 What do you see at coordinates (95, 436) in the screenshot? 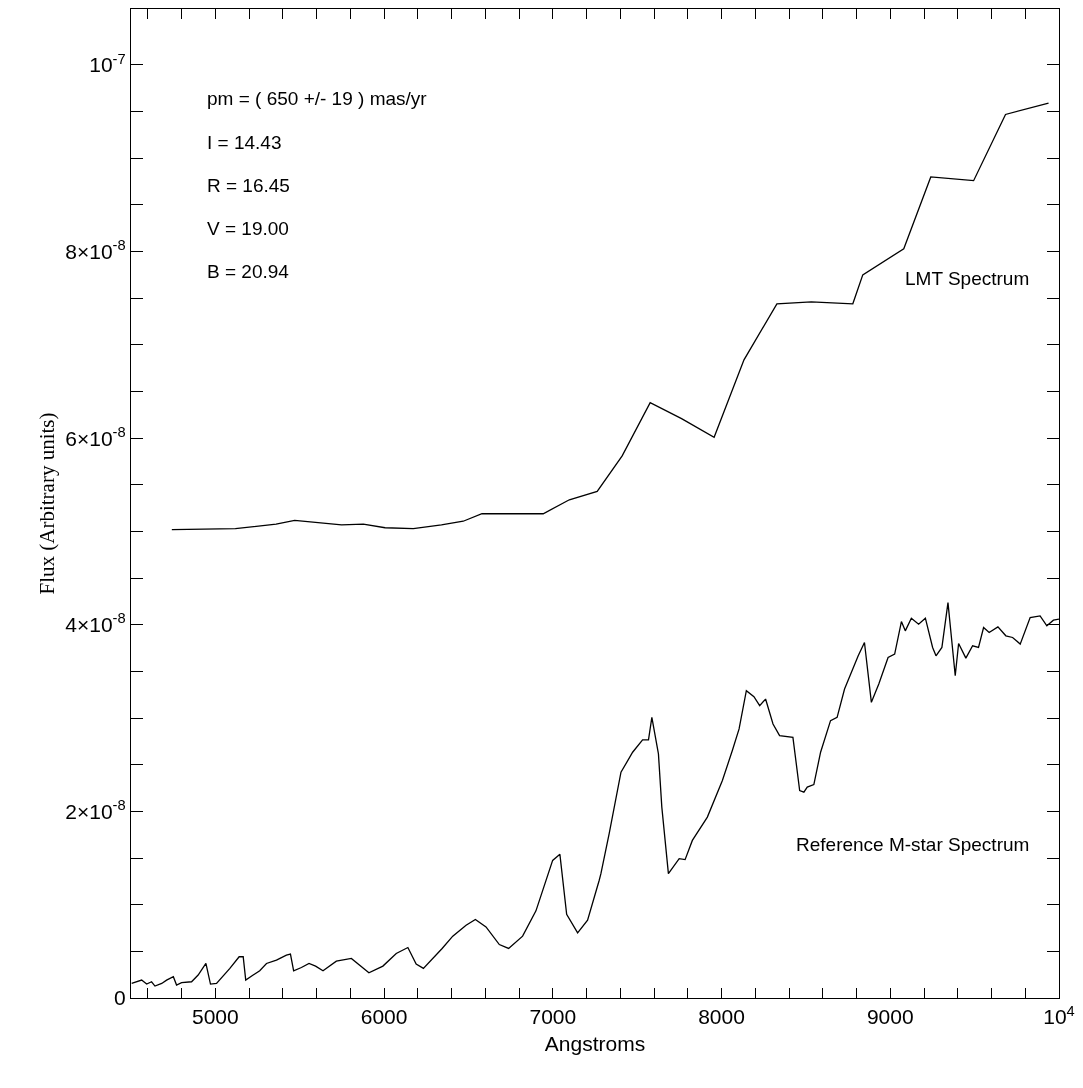
I see `y-tick-label: 6×10$^{-8}$` at bounding box center [95, 436].